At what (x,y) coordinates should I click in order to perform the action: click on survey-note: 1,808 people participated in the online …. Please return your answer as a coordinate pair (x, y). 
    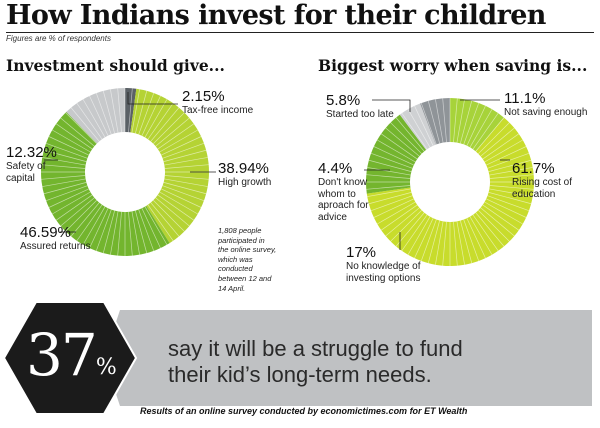
    Looking at the image, I should click on (247, 259).